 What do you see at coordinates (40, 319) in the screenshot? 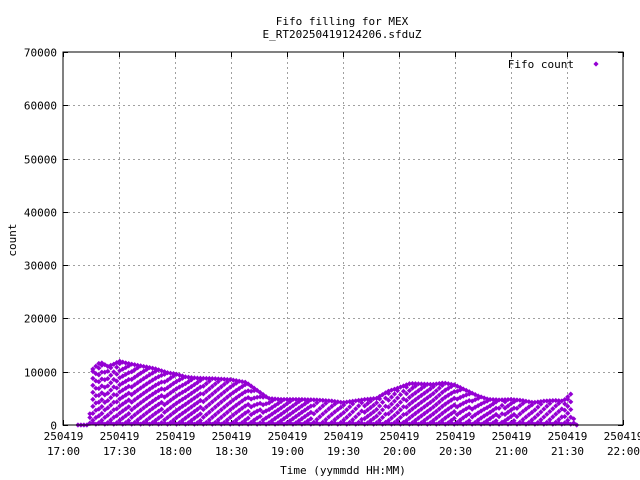
I see `y-tick-label: 20000` at bounding box center [40, 319].